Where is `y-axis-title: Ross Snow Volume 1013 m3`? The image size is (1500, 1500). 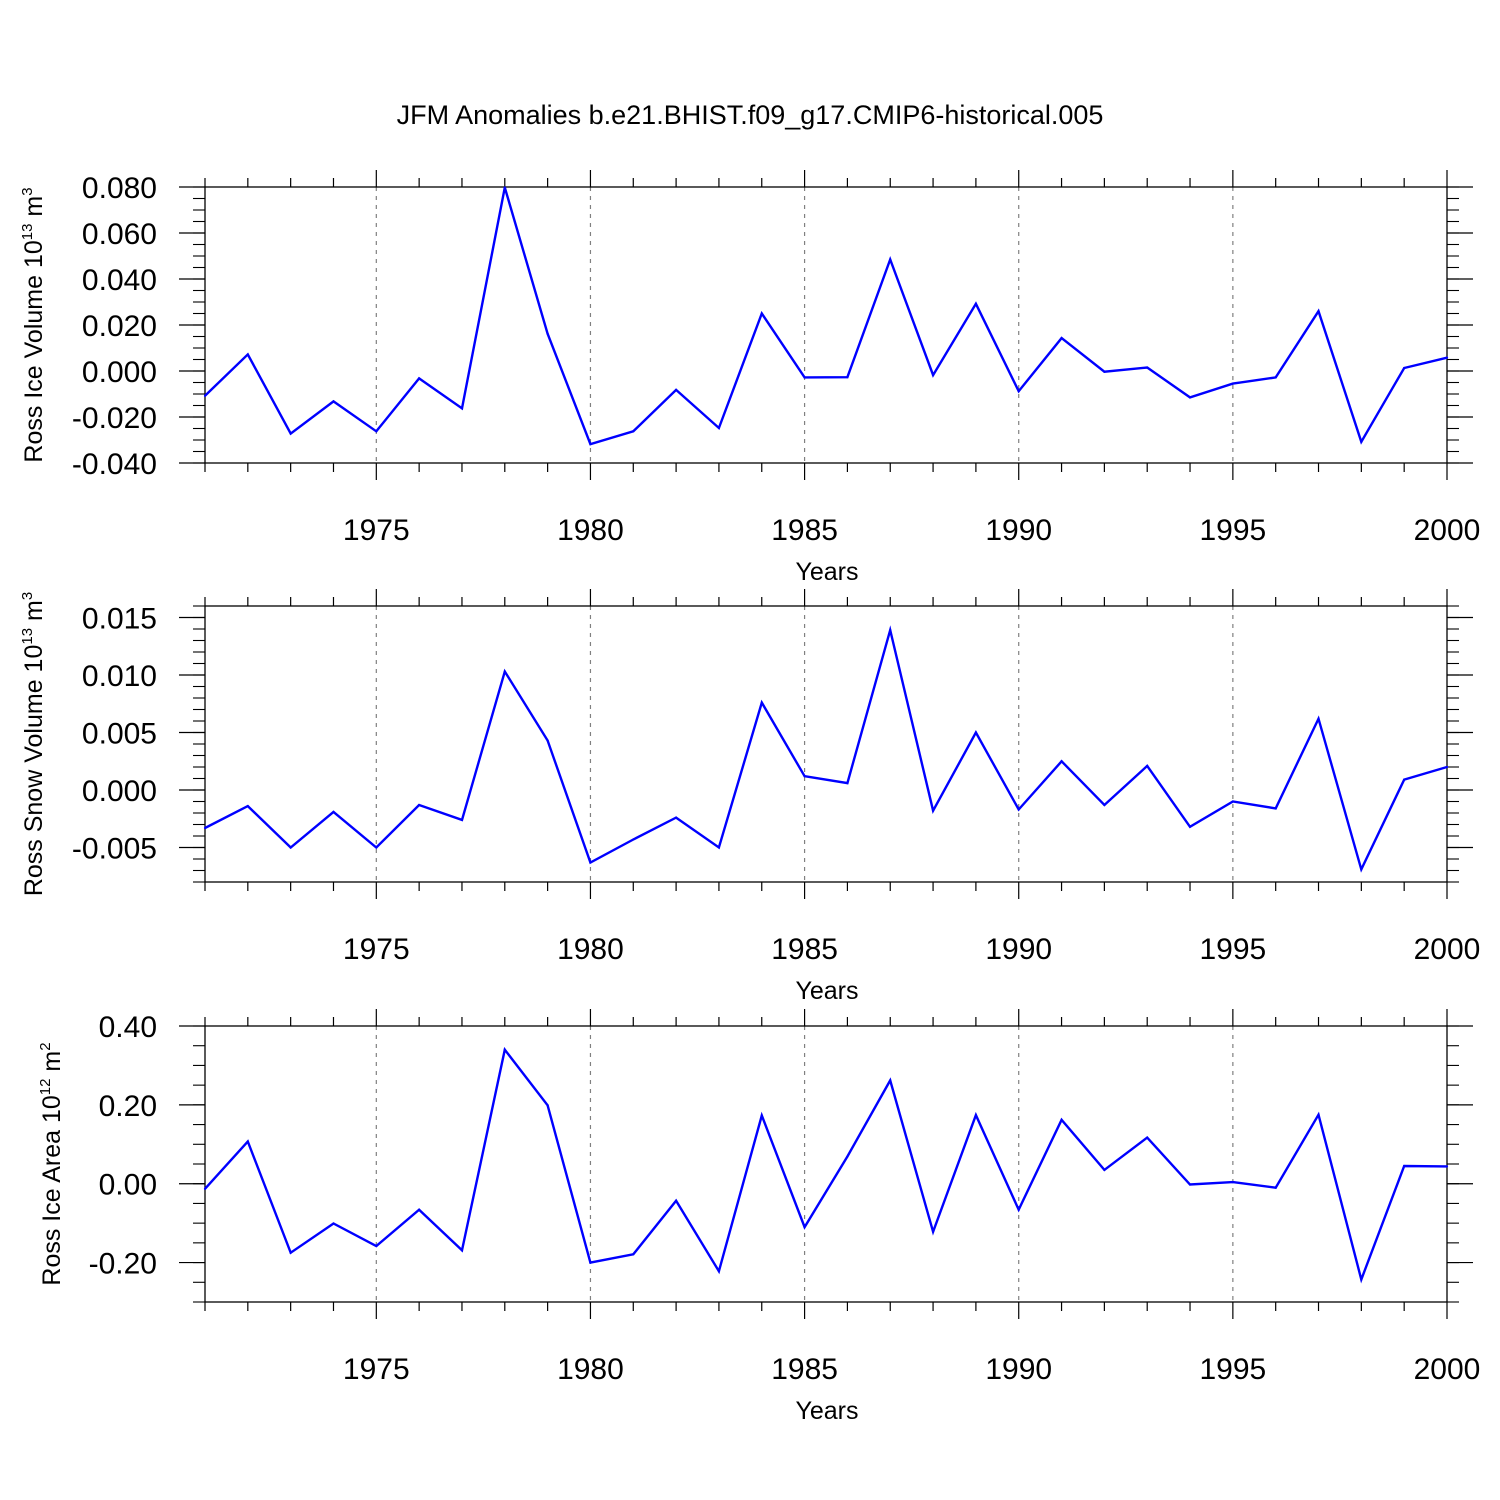
y-axis-title: Ross Snow Volume 1013 m3 is located at coordinates (33, 744).